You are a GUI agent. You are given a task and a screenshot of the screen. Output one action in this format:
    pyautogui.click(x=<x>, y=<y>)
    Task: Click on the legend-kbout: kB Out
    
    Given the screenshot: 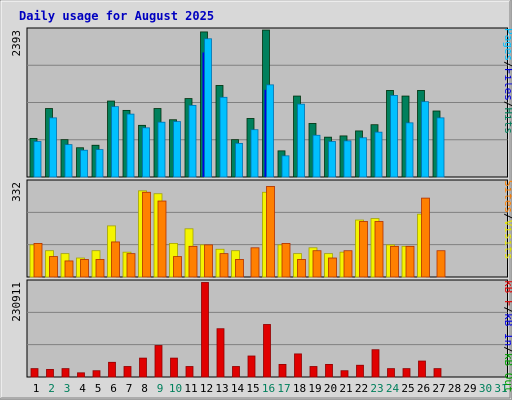 What is the action you would take?
    pyautogui.click(x=507, y=373)
    